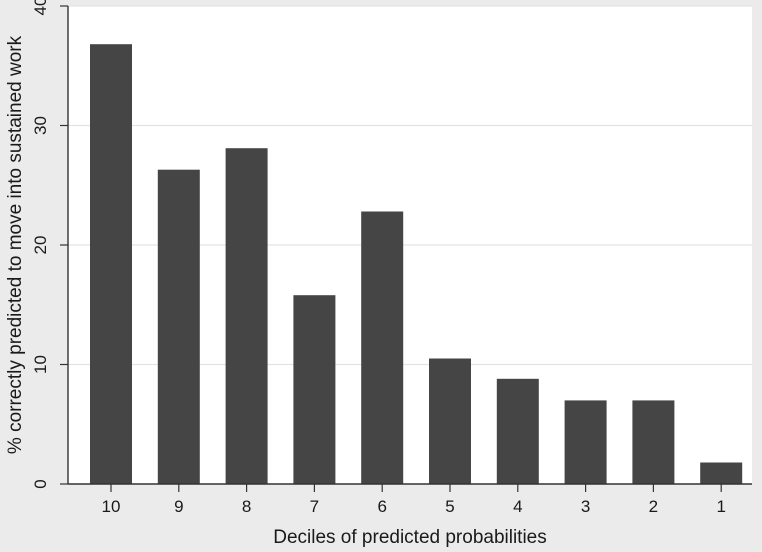 This screenshot has width=762, height=552. I want to click on y-ticks: 0 10 20 30 40, so click(49, 244).